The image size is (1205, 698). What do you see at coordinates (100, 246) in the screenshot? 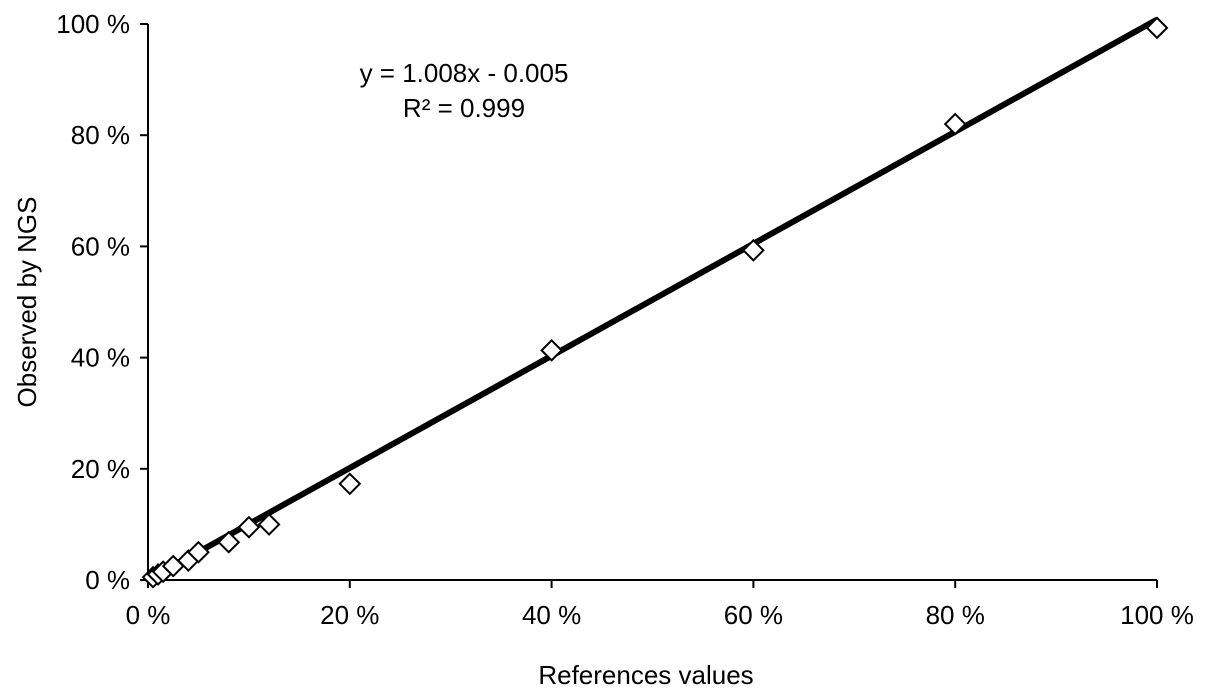
I see `y-tick-label: 60 %` at bounding box center [100, 246].